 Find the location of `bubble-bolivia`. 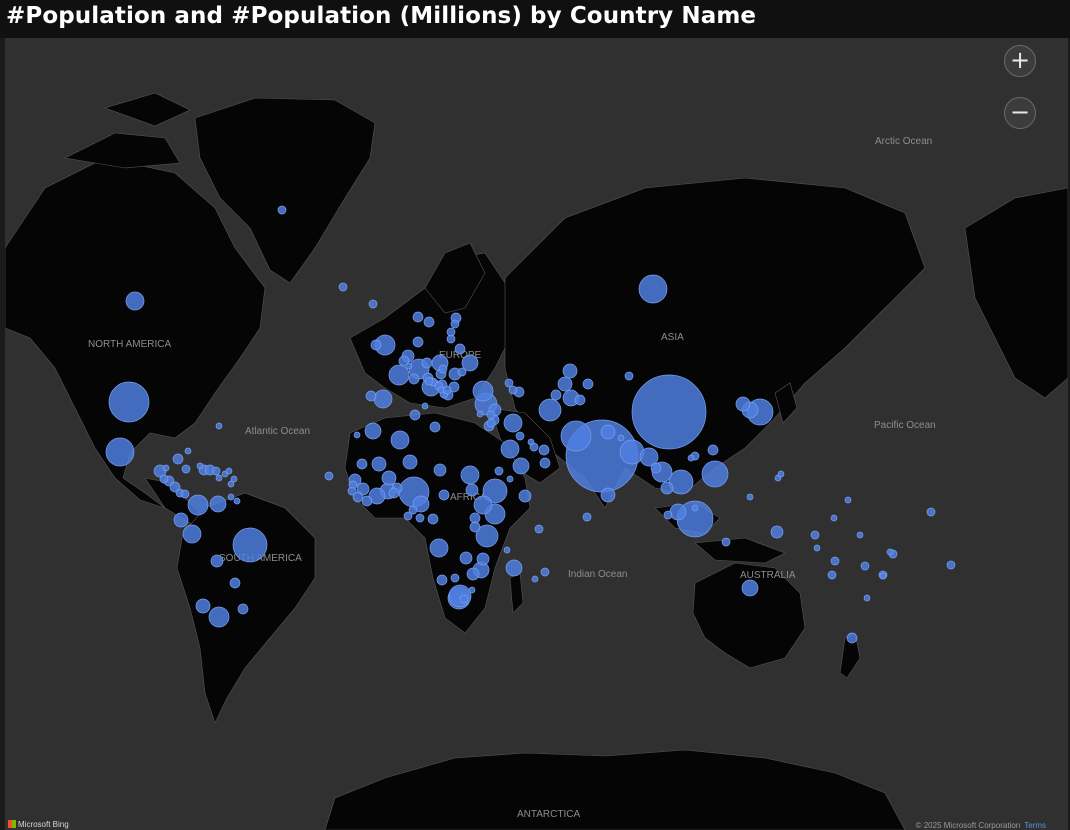

bubble-bolivia is located at coordinates (217, 561).